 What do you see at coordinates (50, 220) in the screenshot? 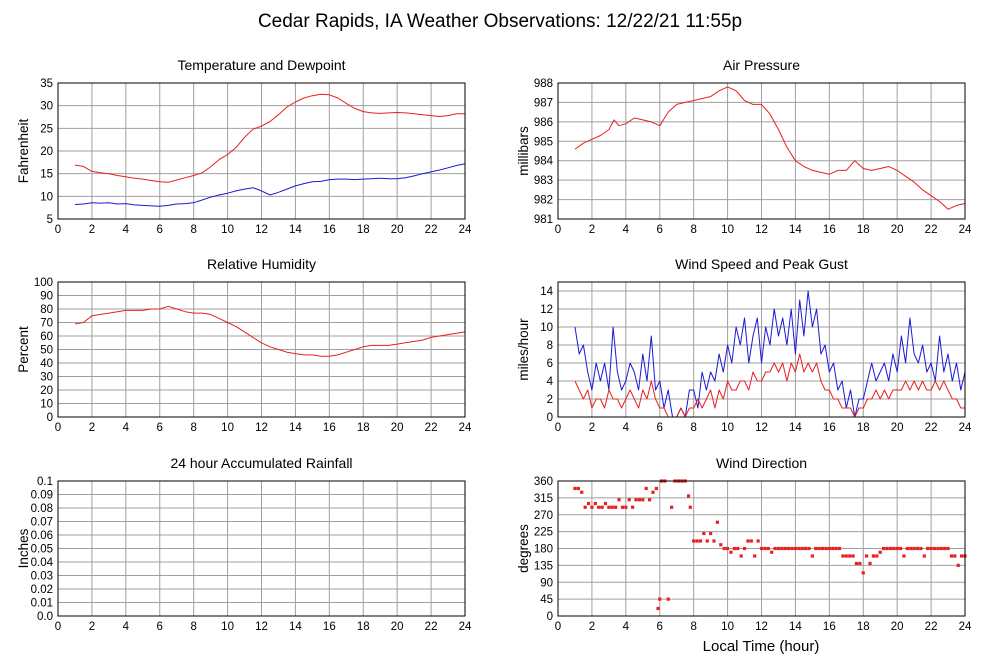
I see `y-tick-label: 5` at bounding box center [50, 220].